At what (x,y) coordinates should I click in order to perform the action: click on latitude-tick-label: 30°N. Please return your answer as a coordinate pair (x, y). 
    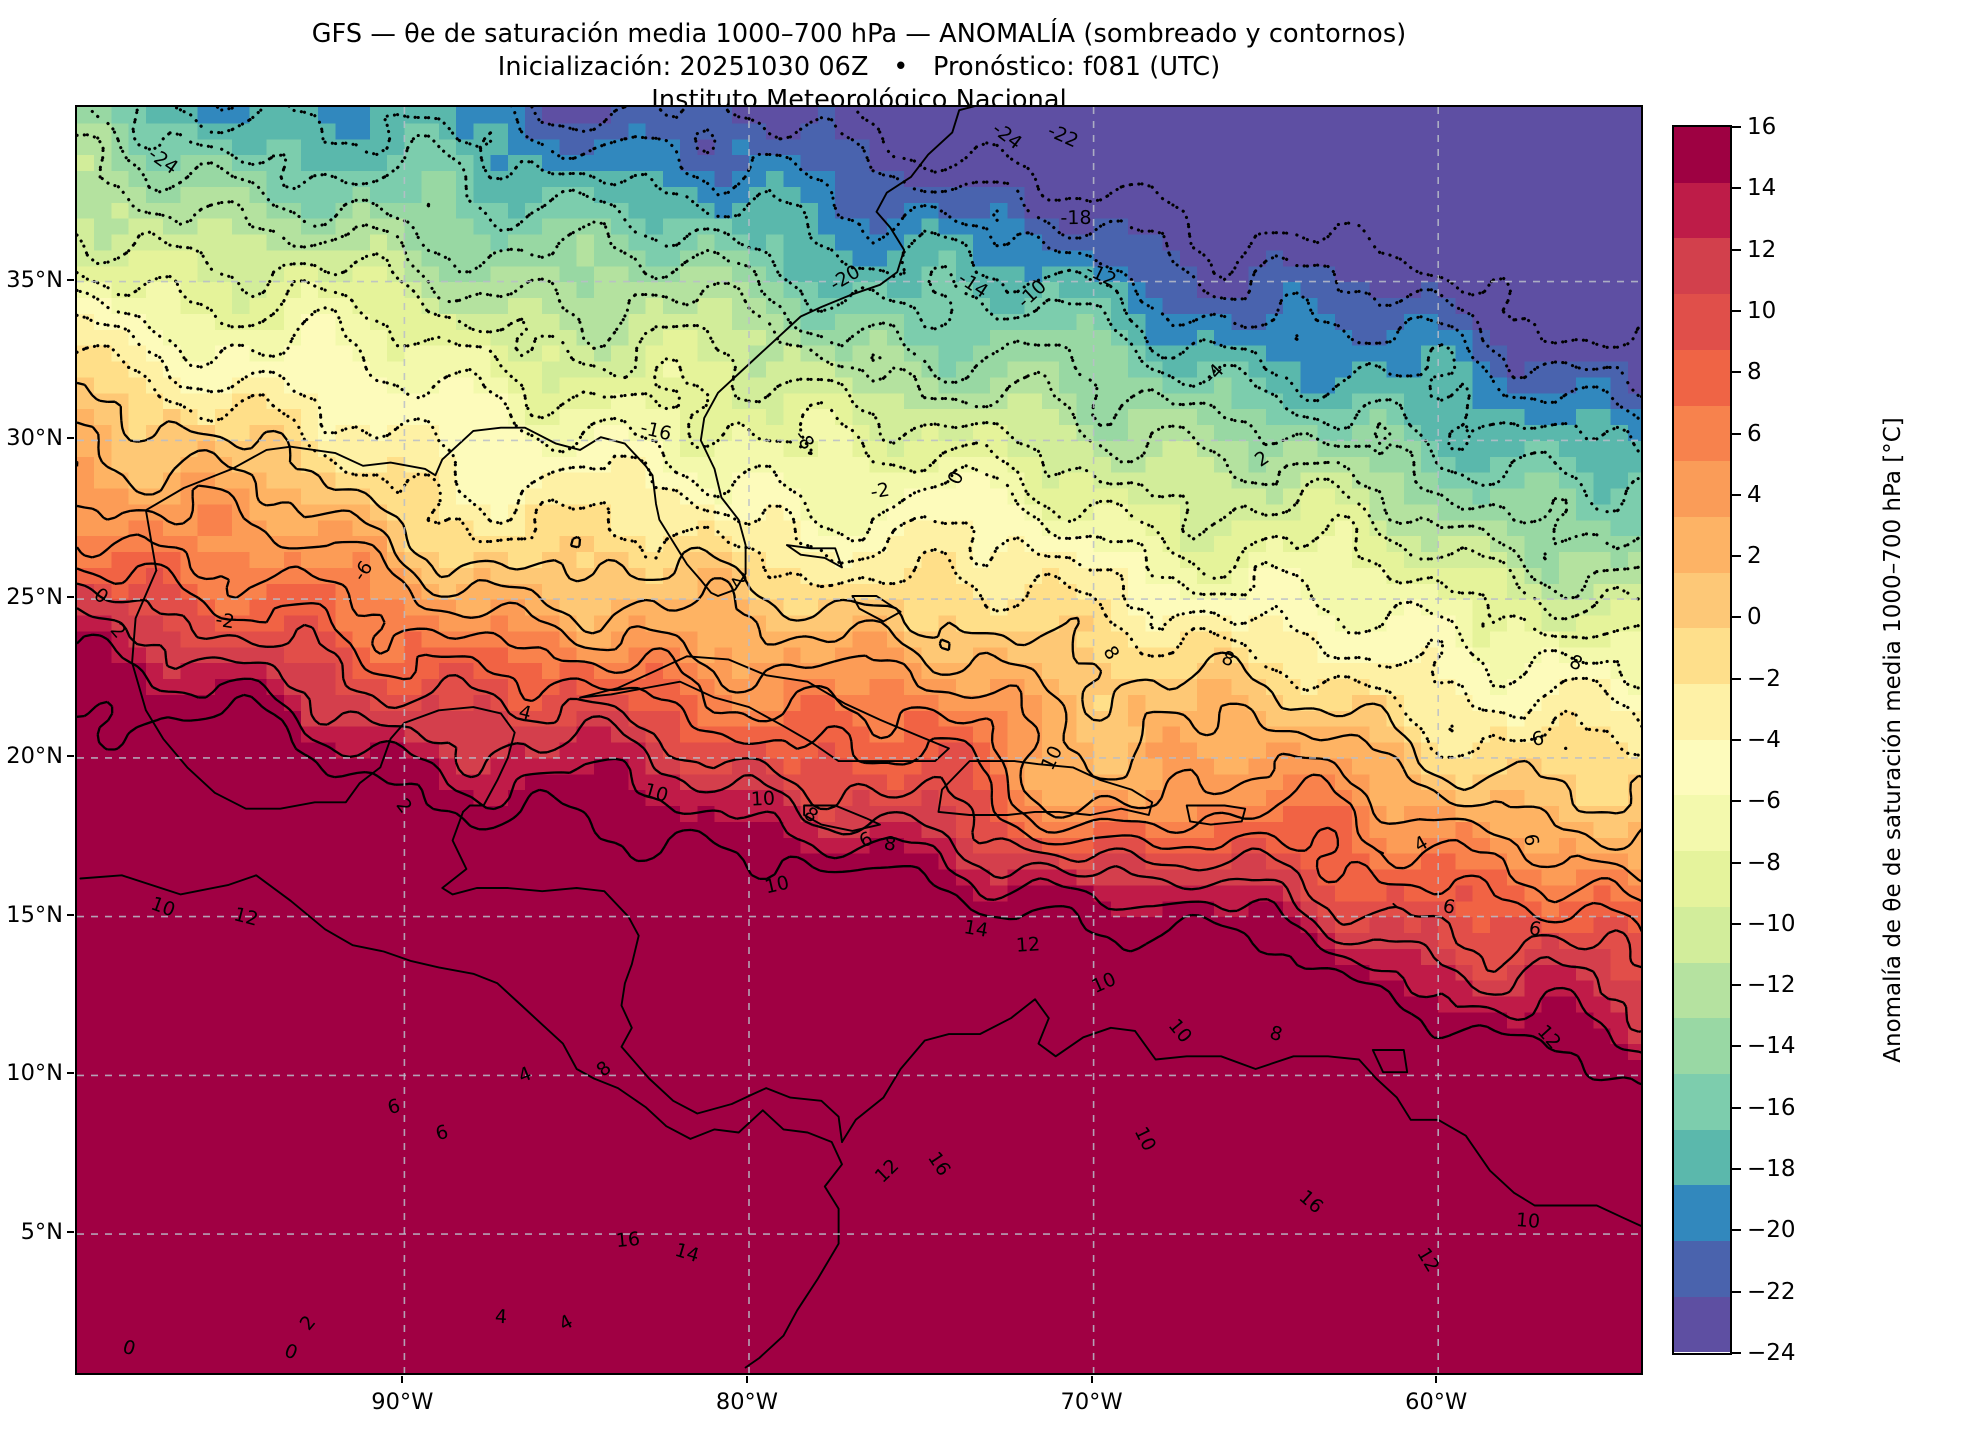
    Looking at the image, I should click on (34, 438).